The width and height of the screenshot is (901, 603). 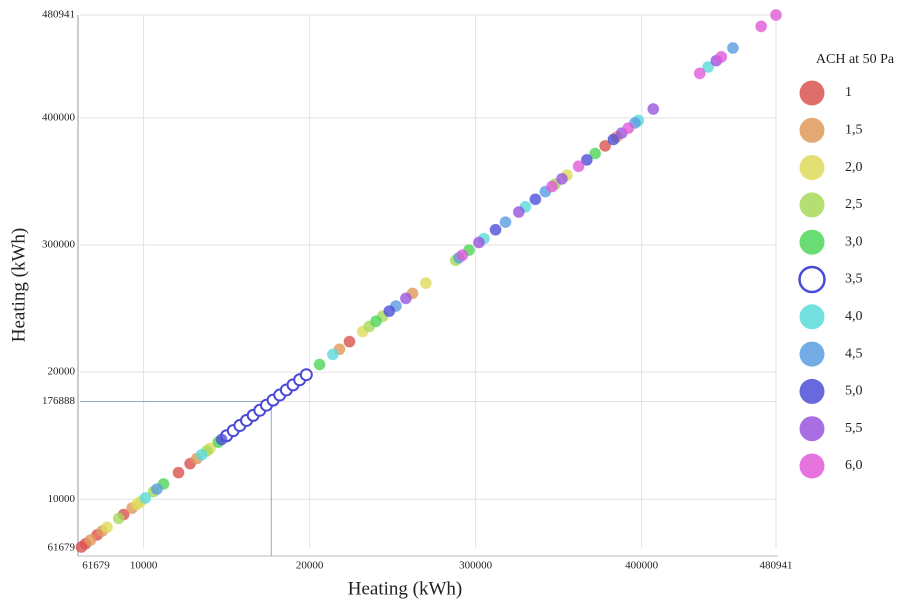 What do you see at coordinates (855, 59) in the screenshot?
I see `legend-title: ACH at 50 Pa` at bounding box center [855, 59].